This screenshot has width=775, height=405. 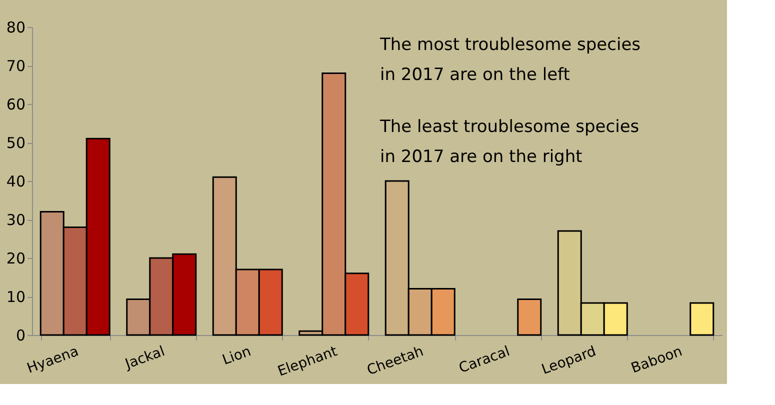 What do you see at coordinates (237, 356) in the screenshot?
I see `x-tick-label: Lion` at bounding box center [237, 356].